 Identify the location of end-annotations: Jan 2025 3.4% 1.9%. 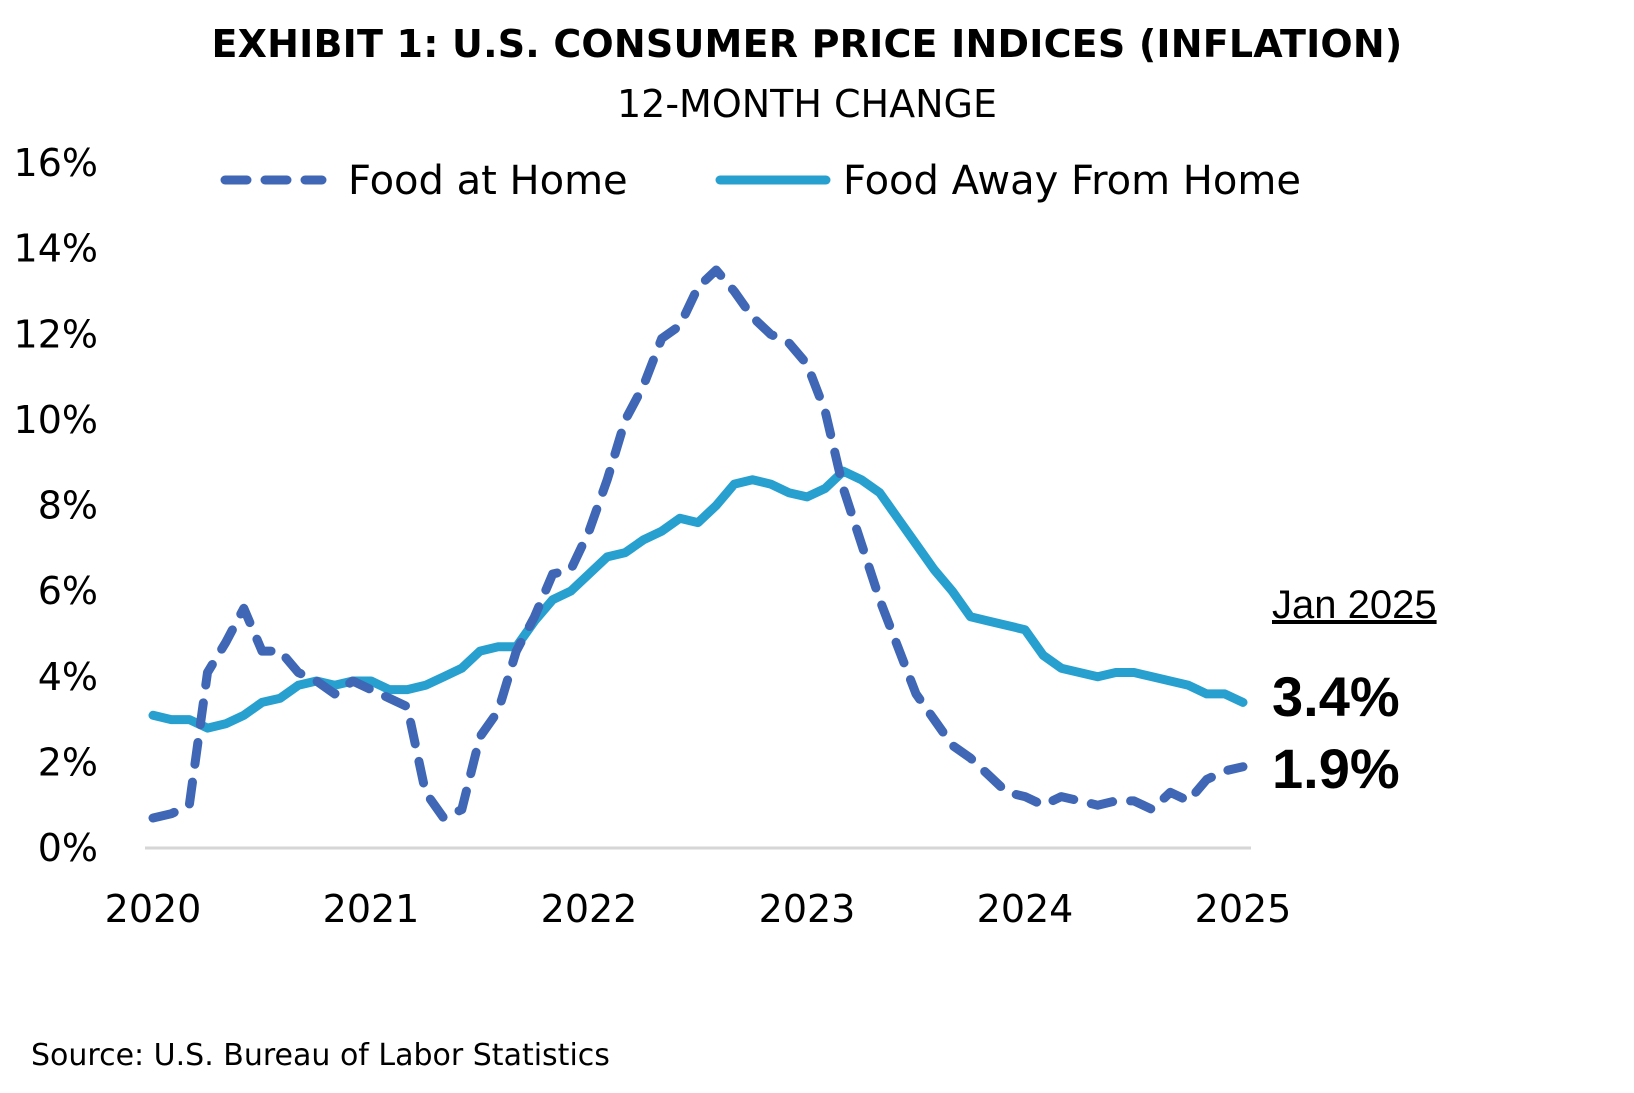
(1354, 691).